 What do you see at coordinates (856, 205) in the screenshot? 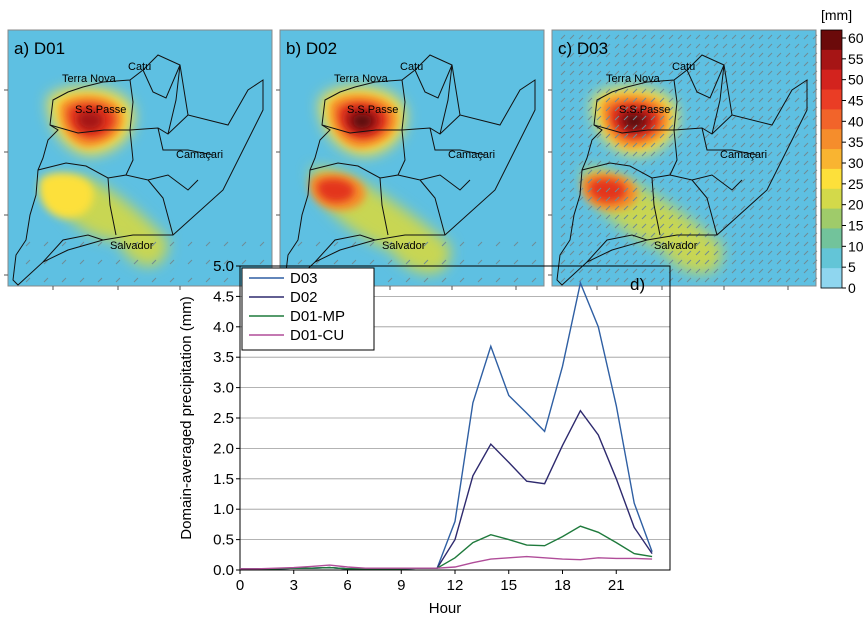
I see `colorbar-tick-label: 20` at bounding box center [856, 205].